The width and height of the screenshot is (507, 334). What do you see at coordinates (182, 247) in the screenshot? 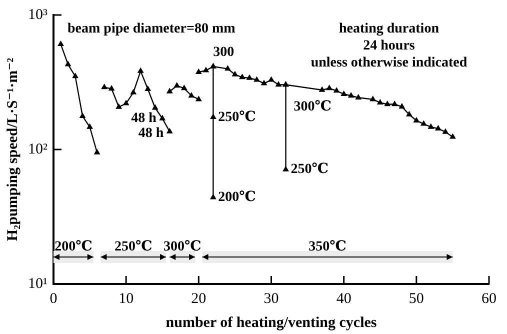
I see `band-label: 300℃` at bounding box center [182, 247].